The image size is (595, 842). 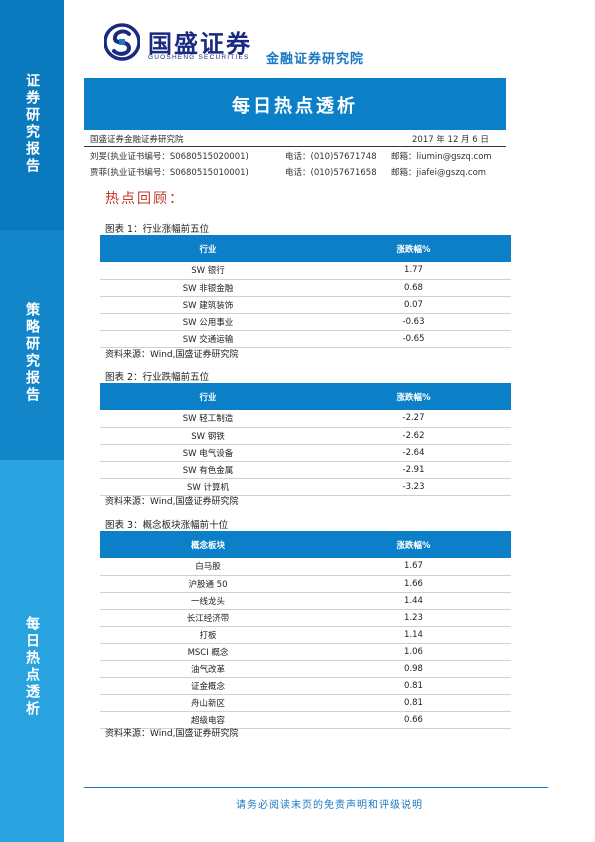 I want to click on table-row: SW 公用事业 -0.63, so click(x=305, y=322).